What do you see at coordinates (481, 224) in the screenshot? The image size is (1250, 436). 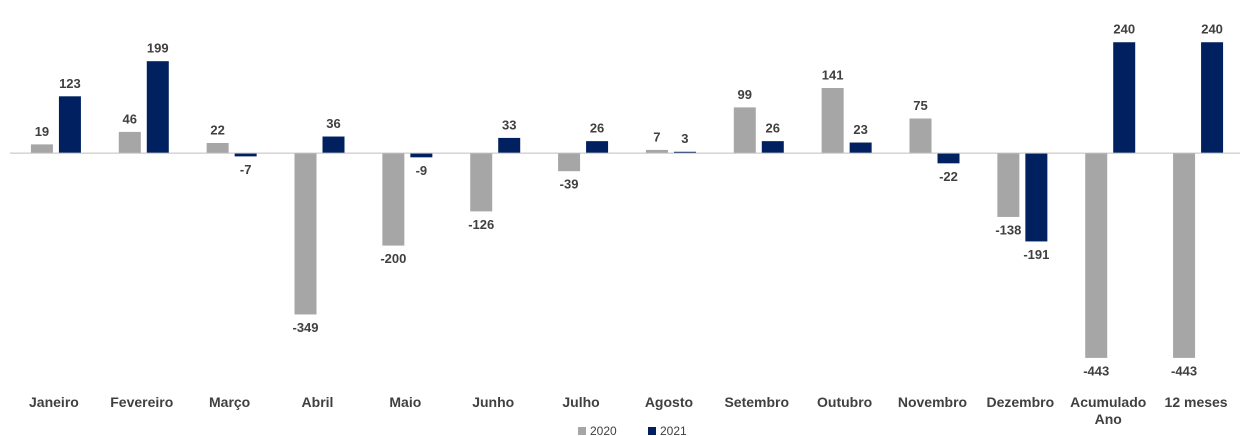 I see `value-label: -126` at bounding box center [481, 224].